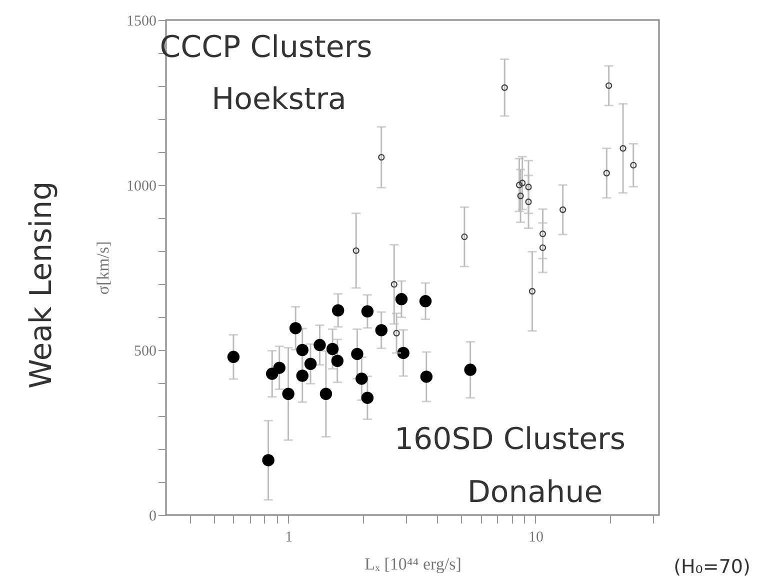 This screenshot has height=587, width=762. I want to click on y-axis-title: σ[km/s], so click(103, 268).